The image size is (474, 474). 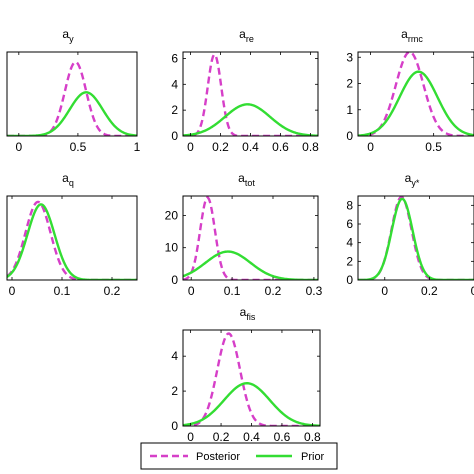 I want to click on legend: Posterior Prior, so click(x=239, y=456).